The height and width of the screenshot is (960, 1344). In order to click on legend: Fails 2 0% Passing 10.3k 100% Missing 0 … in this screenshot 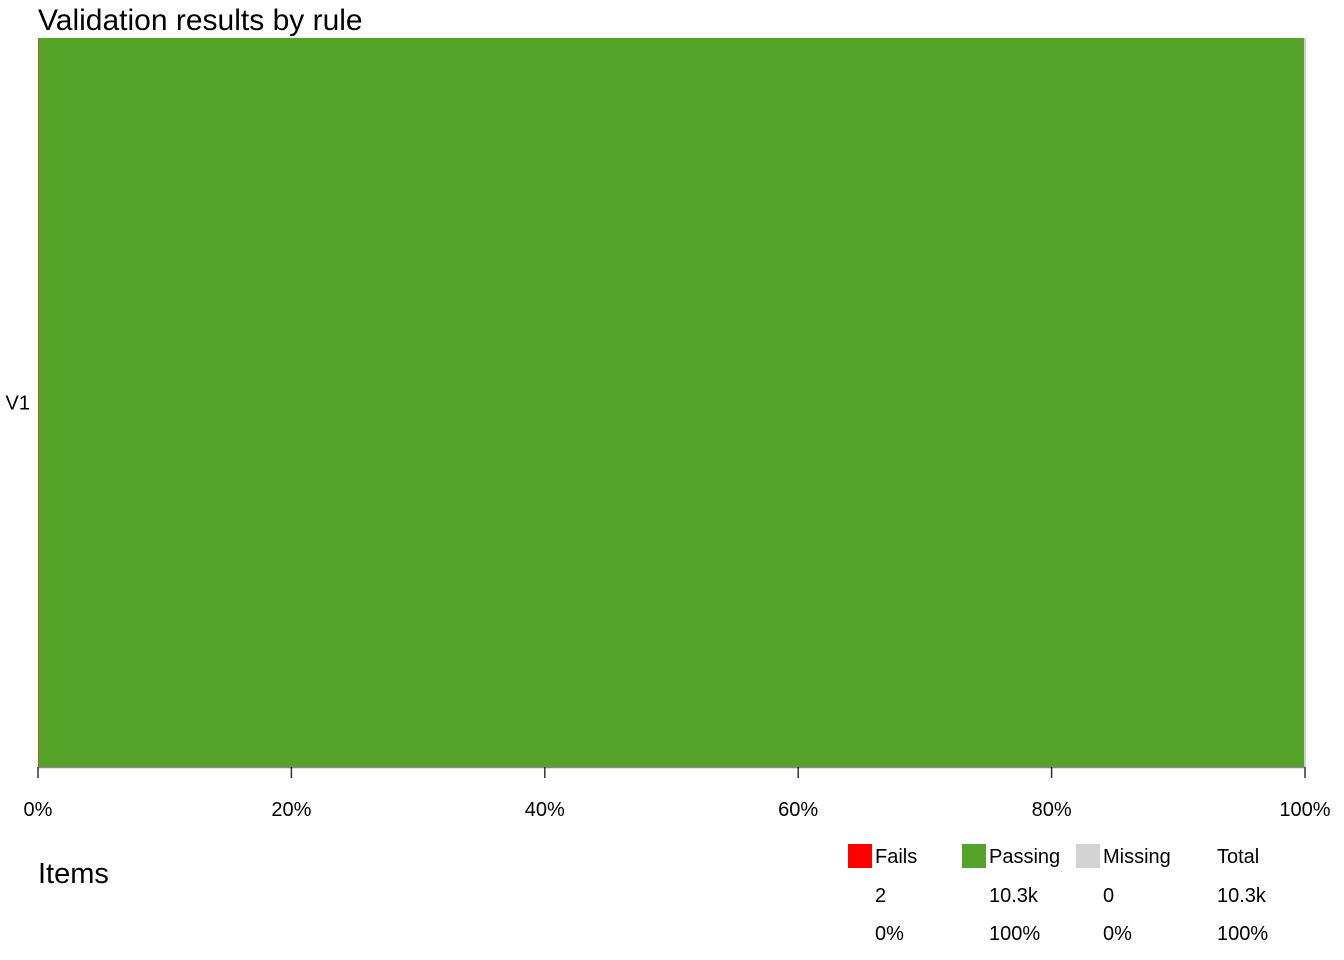, I will do `click(1088, 898)`.